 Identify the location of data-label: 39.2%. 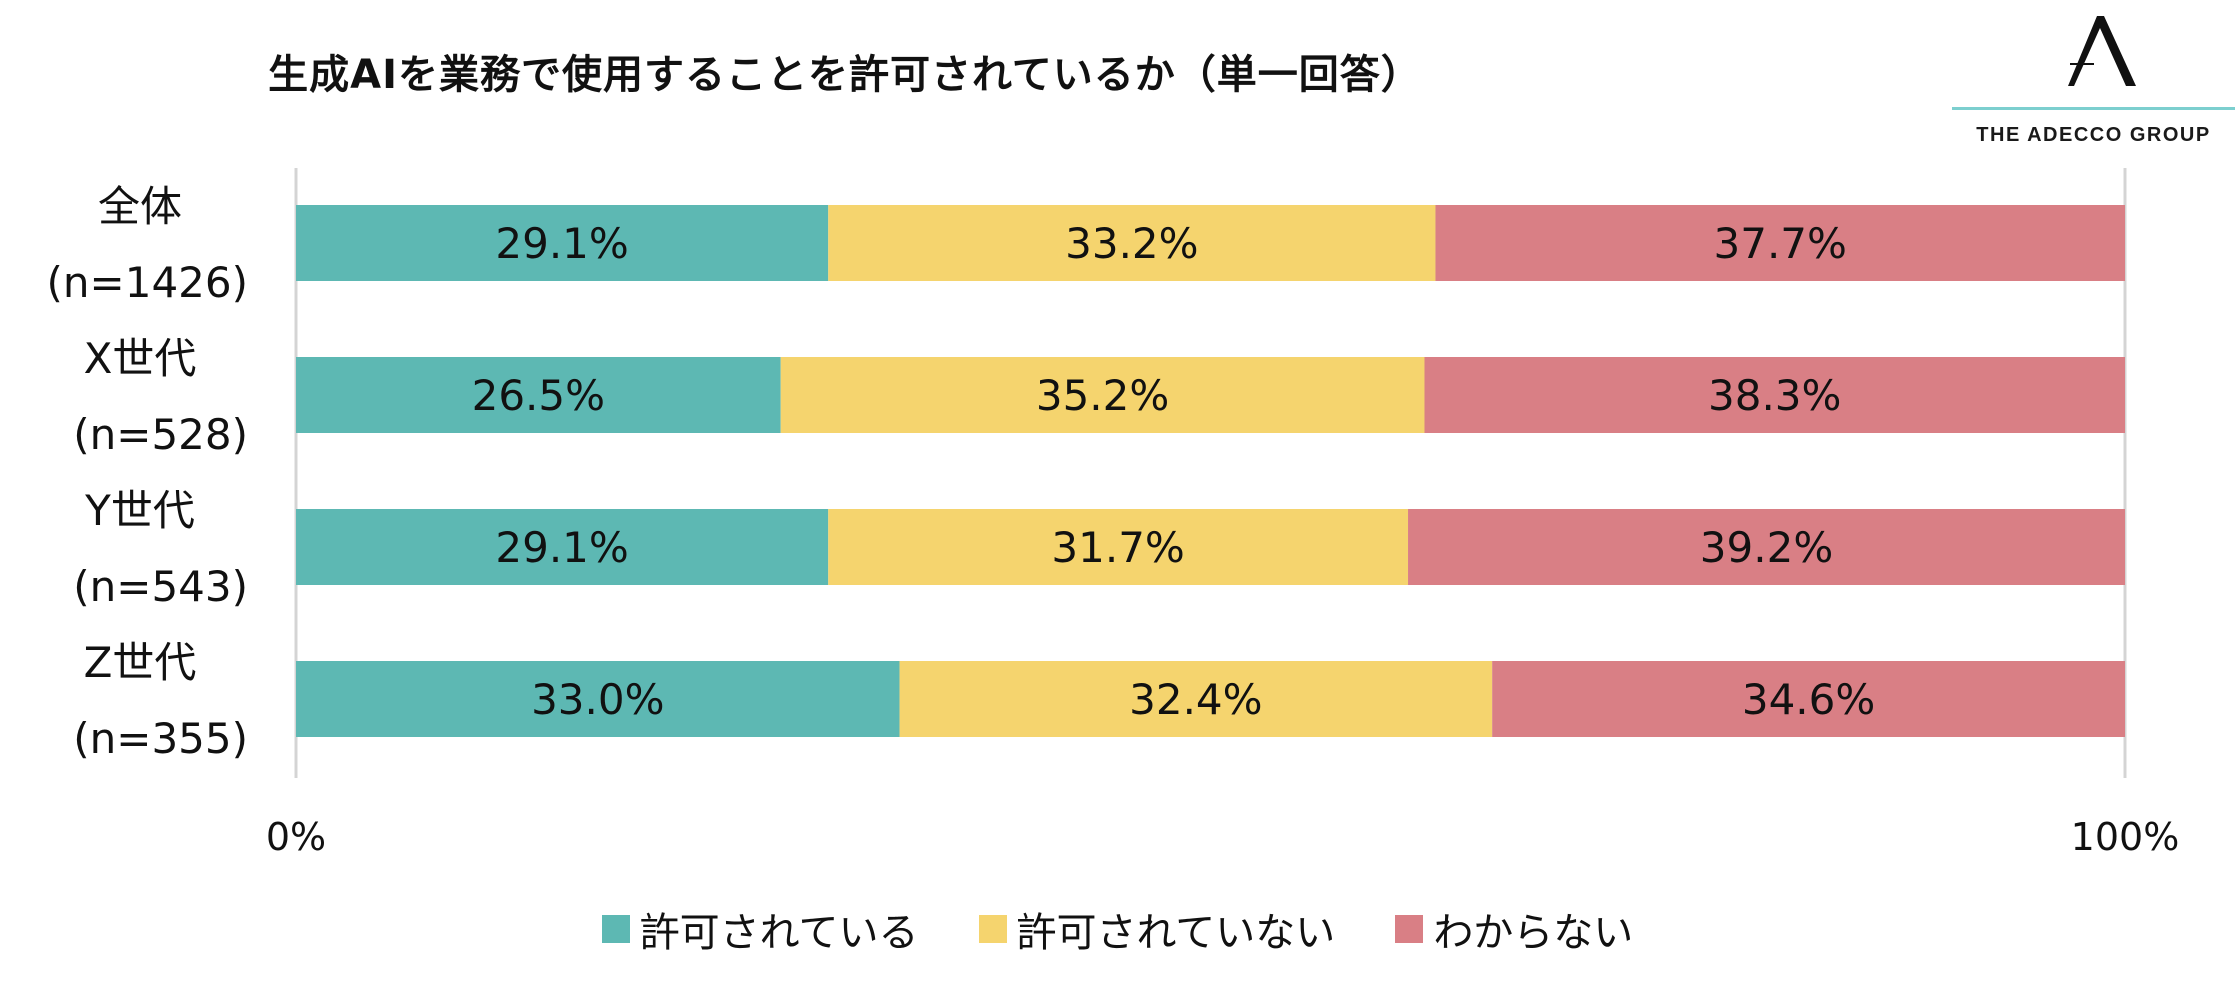
(1766, 547).